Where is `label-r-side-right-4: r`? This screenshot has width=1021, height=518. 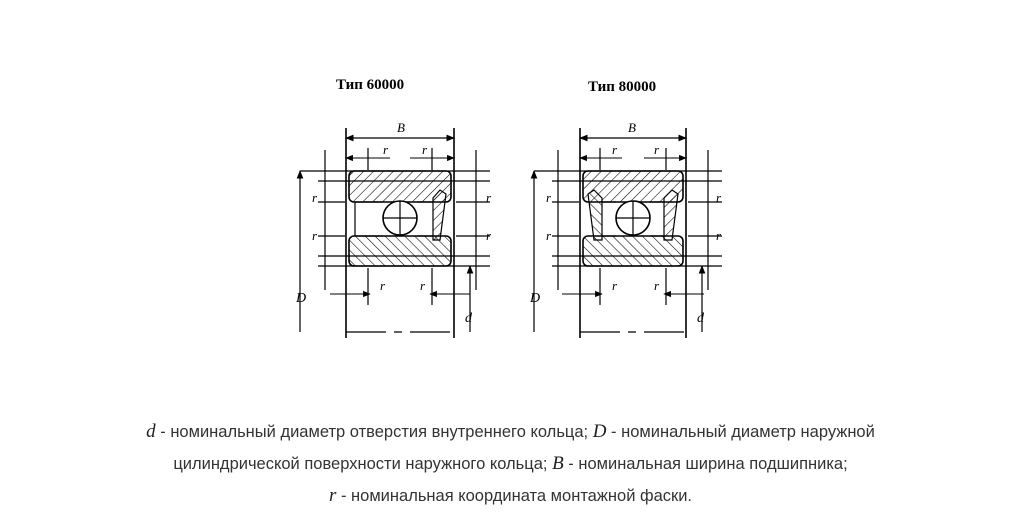
label-r-side-right-4: r is located at coordinates (719, 235).